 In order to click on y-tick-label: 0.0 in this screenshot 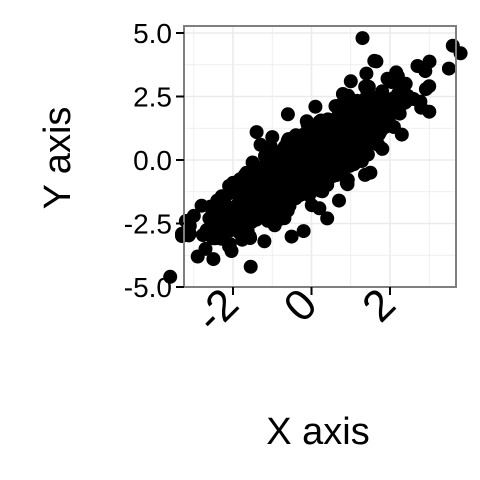, I will do `click(152, 160)`.